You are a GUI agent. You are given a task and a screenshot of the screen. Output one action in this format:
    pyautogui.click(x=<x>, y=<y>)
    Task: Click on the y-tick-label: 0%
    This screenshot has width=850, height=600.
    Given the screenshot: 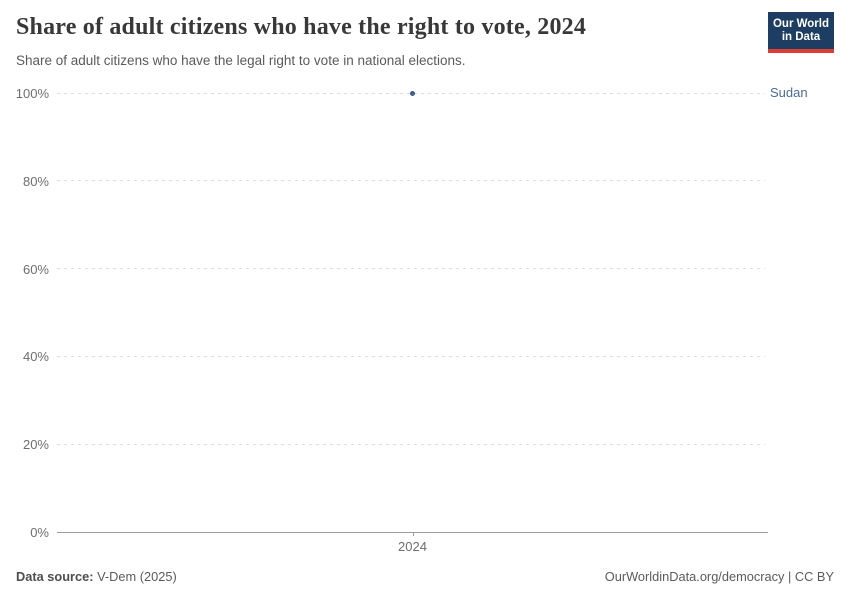 What is the action you would take?
    pyautogui.click(x=39, y=532)
    